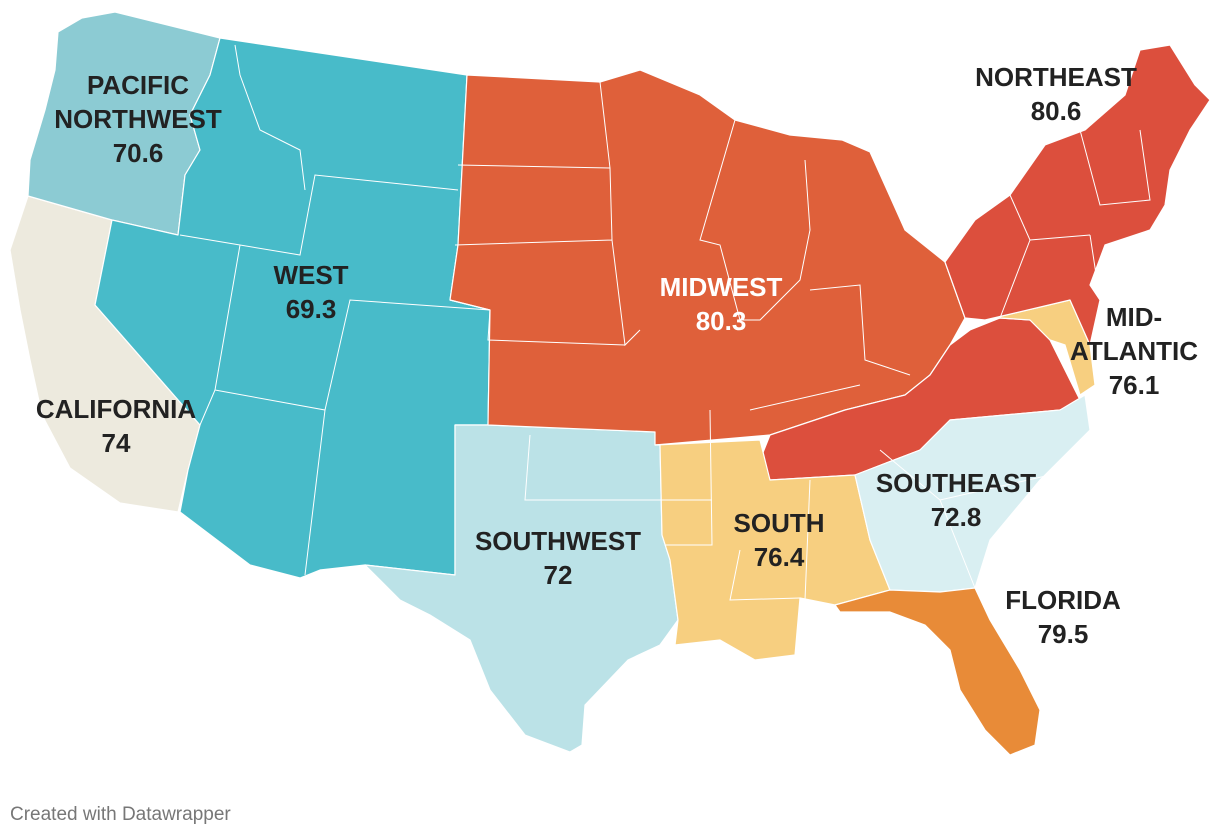 The height and width of the screenshot is (840, 1220). What do you see at coordinates (1134, 385) in the screenshot?
I see `region-value: 76.1` at bounding box center [1134, 385].